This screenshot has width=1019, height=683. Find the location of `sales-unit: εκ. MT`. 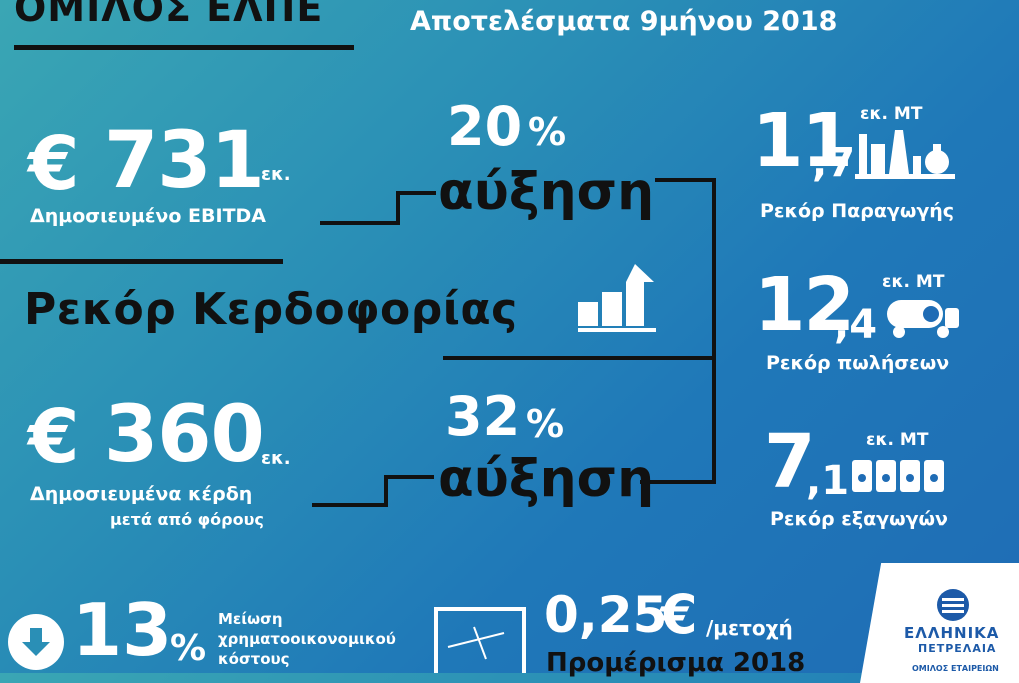

sales-unit: εκ. MT is located at coordinates (913, 282).